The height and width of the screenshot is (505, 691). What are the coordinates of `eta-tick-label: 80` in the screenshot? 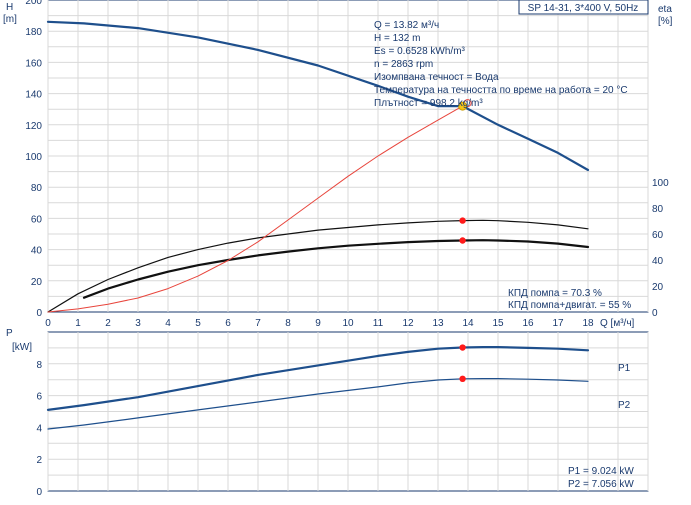 It's located at (658, 209).